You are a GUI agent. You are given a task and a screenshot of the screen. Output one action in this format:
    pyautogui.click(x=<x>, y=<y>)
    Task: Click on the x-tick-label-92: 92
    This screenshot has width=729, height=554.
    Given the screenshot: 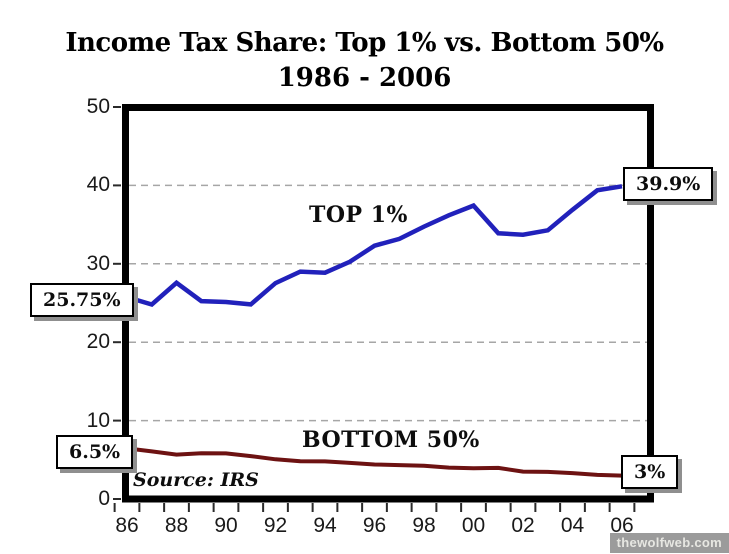 What is the action you would take?
    pyautogui.click(x=275, y=525)
    